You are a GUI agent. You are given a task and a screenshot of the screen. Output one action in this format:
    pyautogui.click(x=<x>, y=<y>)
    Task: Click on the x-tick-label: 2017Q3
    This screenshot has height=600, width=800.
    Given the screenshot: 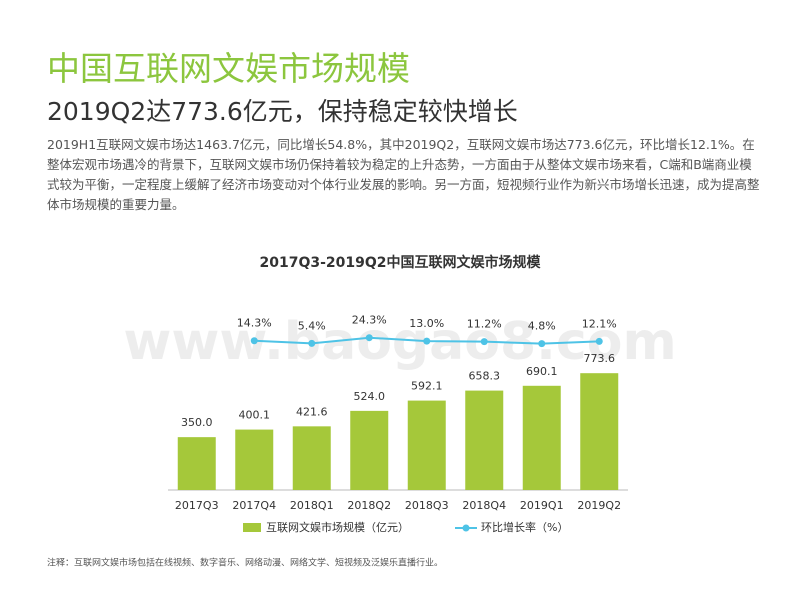 What is the action you would take?
    pyautogui.click(x=197, y=505)
    